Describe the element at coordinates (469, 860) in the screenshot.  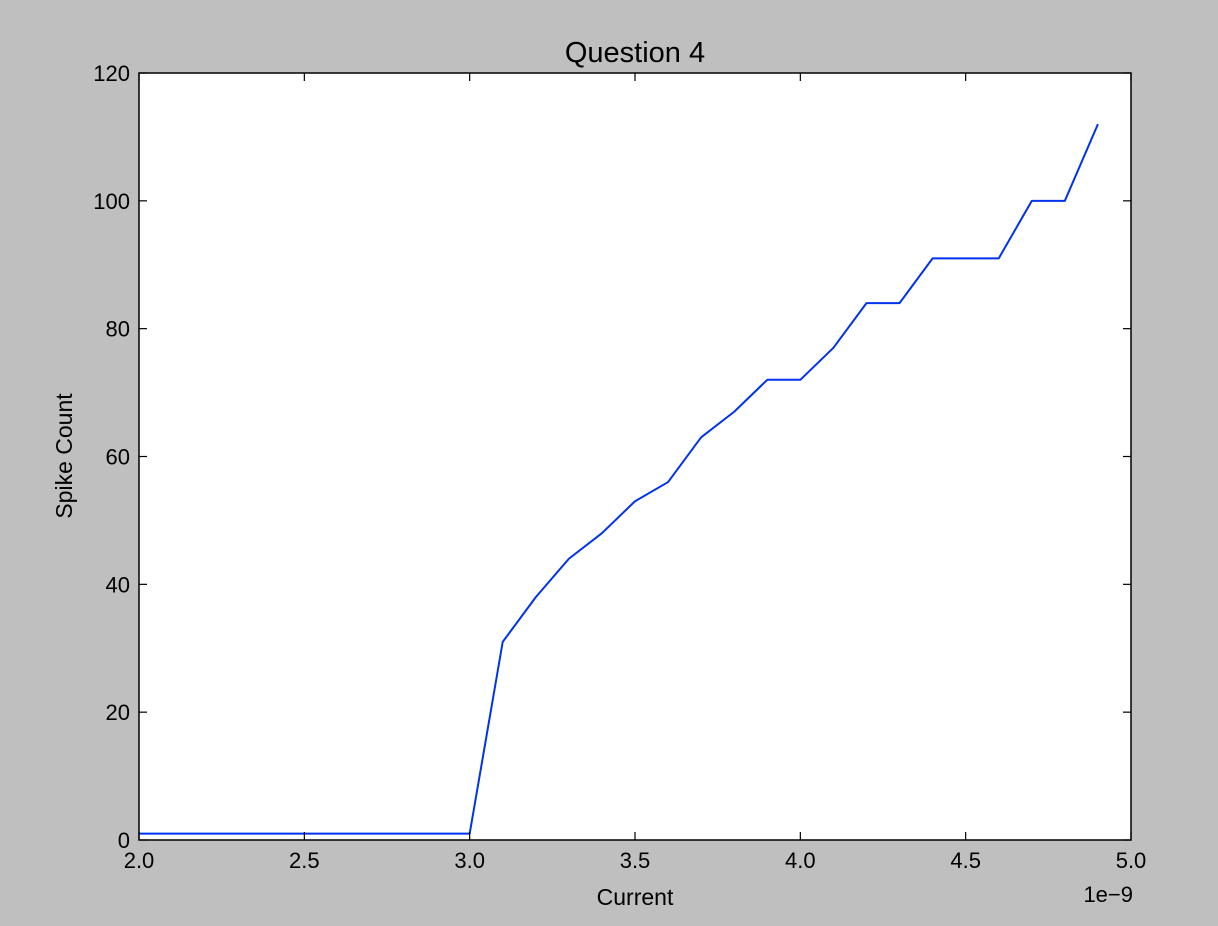
I see `x-tick-label: 3.0` at that location.